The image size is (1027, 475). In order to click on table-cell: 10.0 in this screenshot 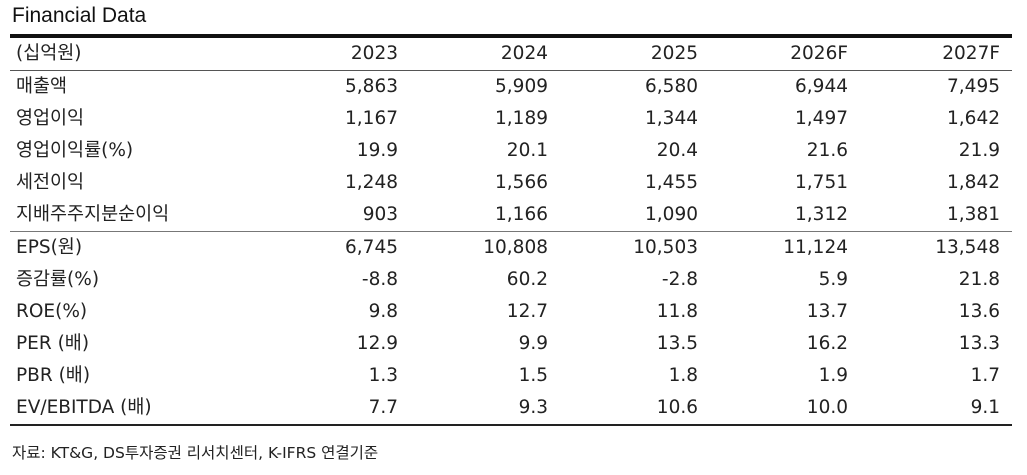, I will do `click(785, 409)`.